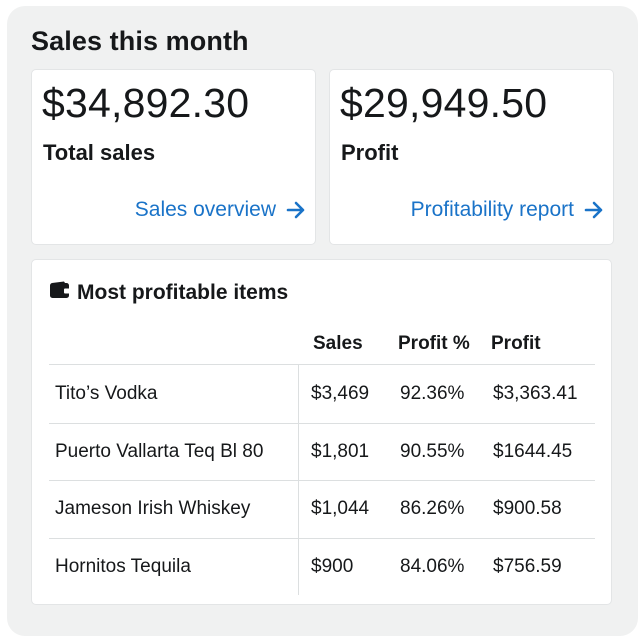 The height and width of the screenshot is (642, 643). I want to click on item-sales: $1,801, so click(340, 451).